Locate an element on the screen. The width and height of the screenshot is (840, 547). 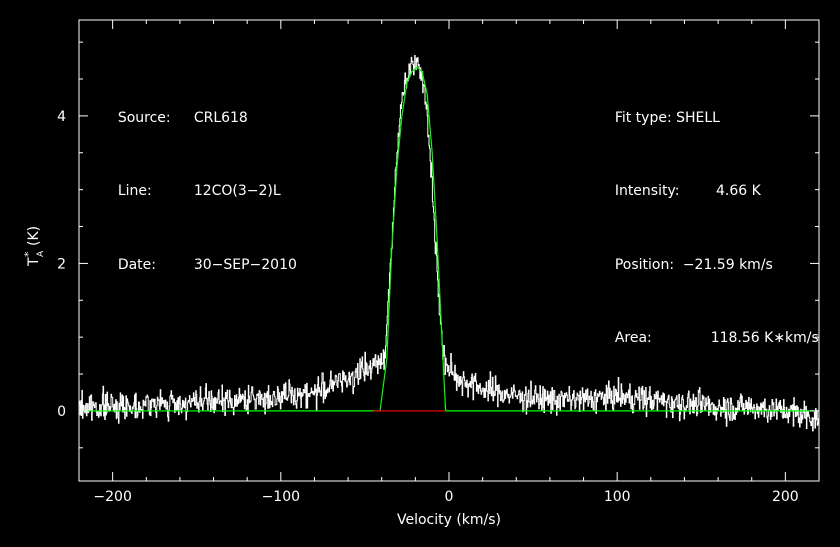
y-tick-label: 0 is located at coordinates (61, 412).